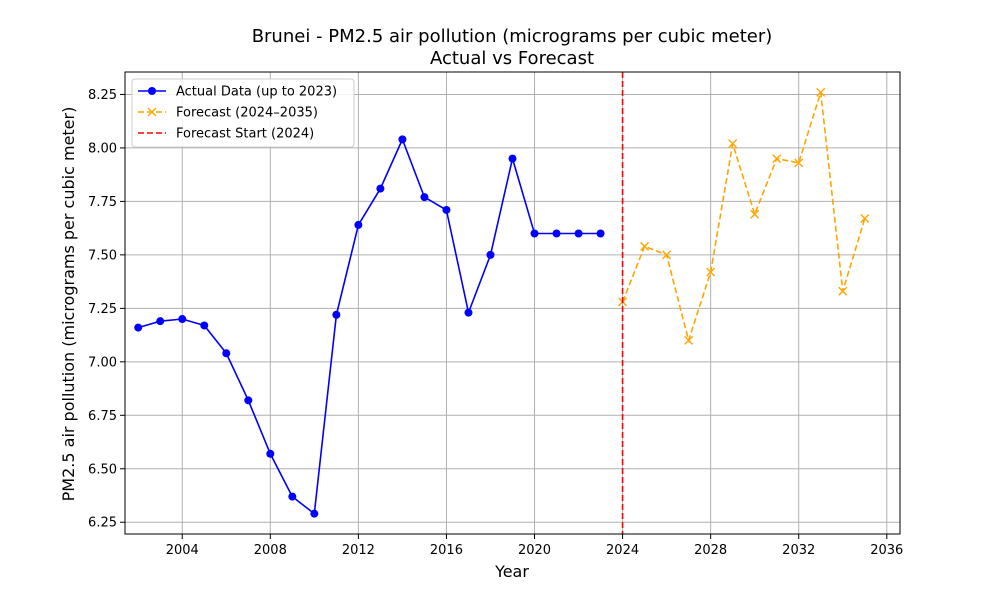 The image size is (1000, 600). Describe the element at coordinates (102, 416) in the screenshot. I see `y-tick-label: 6.75` at that location.